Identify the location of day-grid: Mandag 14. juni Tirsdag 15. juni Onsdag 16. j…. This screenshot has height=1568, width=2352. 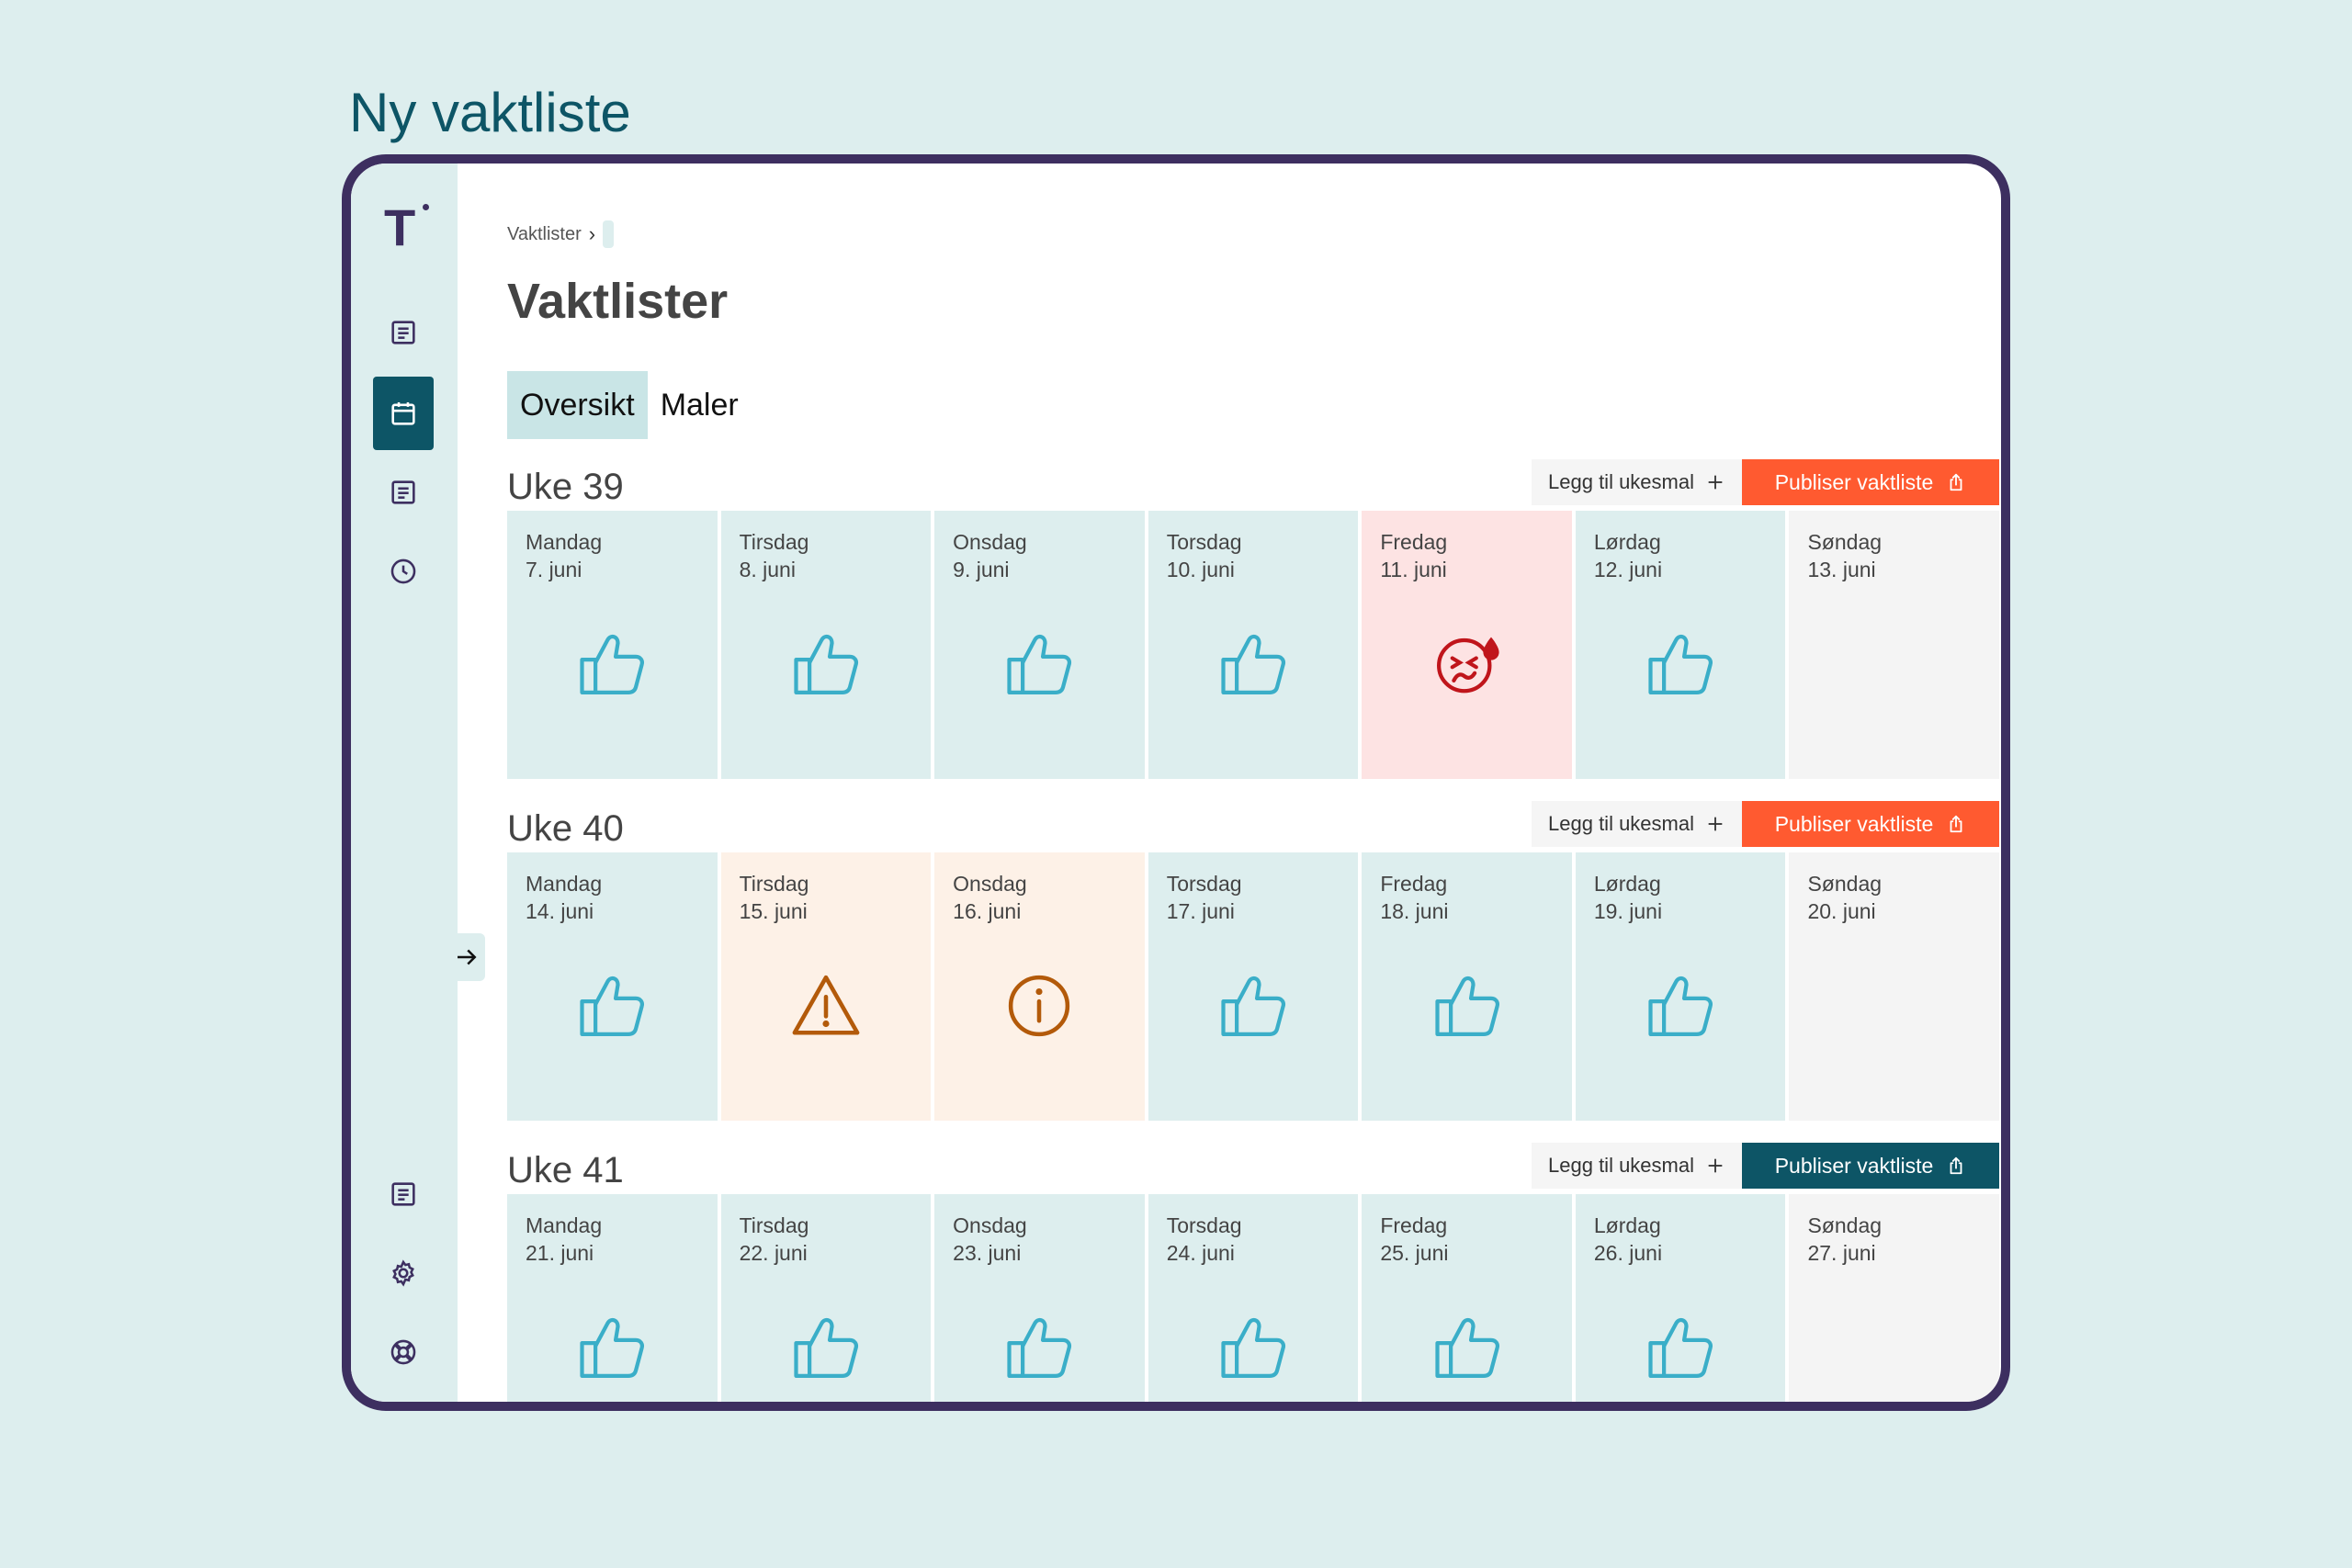
(1253, 987).